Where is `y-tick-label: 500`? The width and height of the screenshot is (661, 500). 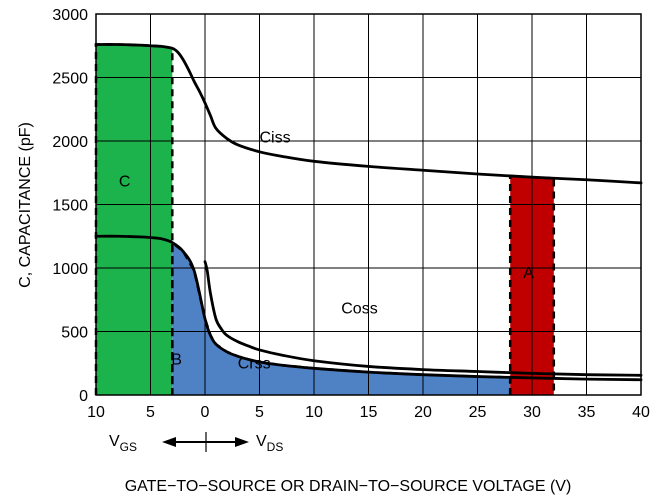 y-tick-label: 500 is located at coordinates (74, 333).